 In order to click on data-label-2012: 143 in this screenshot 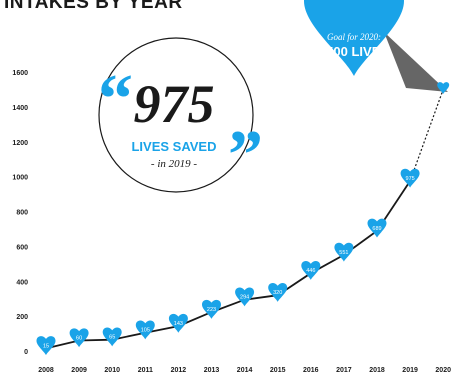, I will do `click(178, 324)`.